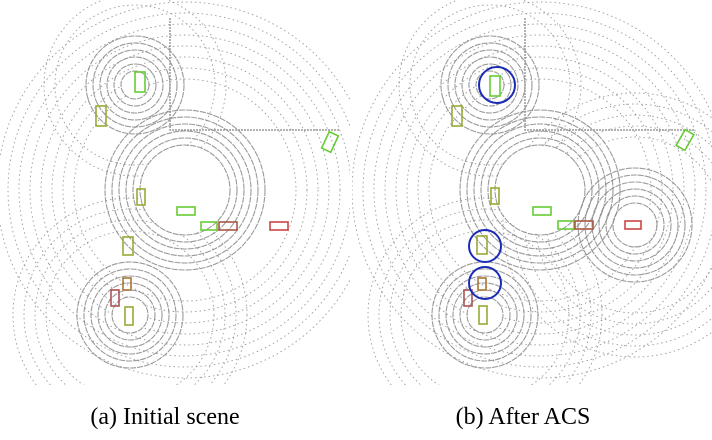 The width and height of the screenshot is (712, 440). What do you see at coordinates (523, 417) in the screenshot?
I see `caption: (b) After ACS` at bounding box center [523, 417].